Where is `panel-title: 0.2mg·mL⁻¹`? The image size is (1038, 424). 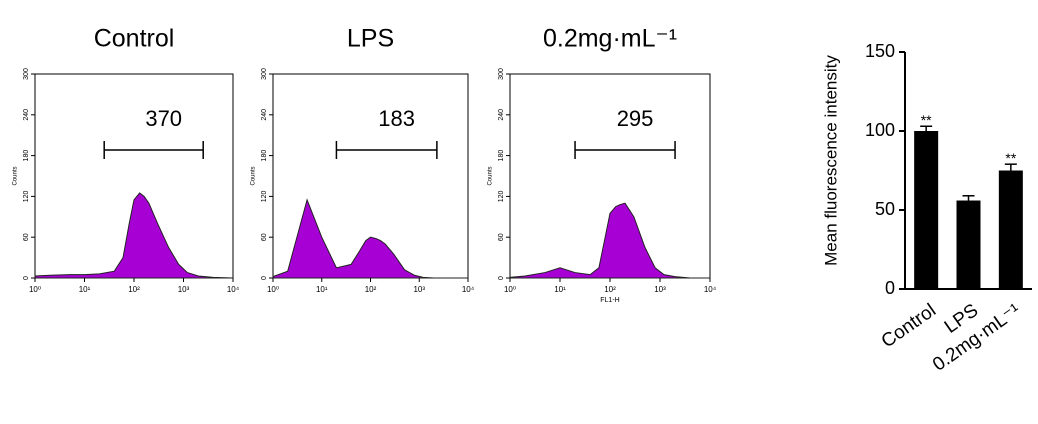 panel-title: 0.2mg·mL⁻¹ is located at coordinates (610, 39).